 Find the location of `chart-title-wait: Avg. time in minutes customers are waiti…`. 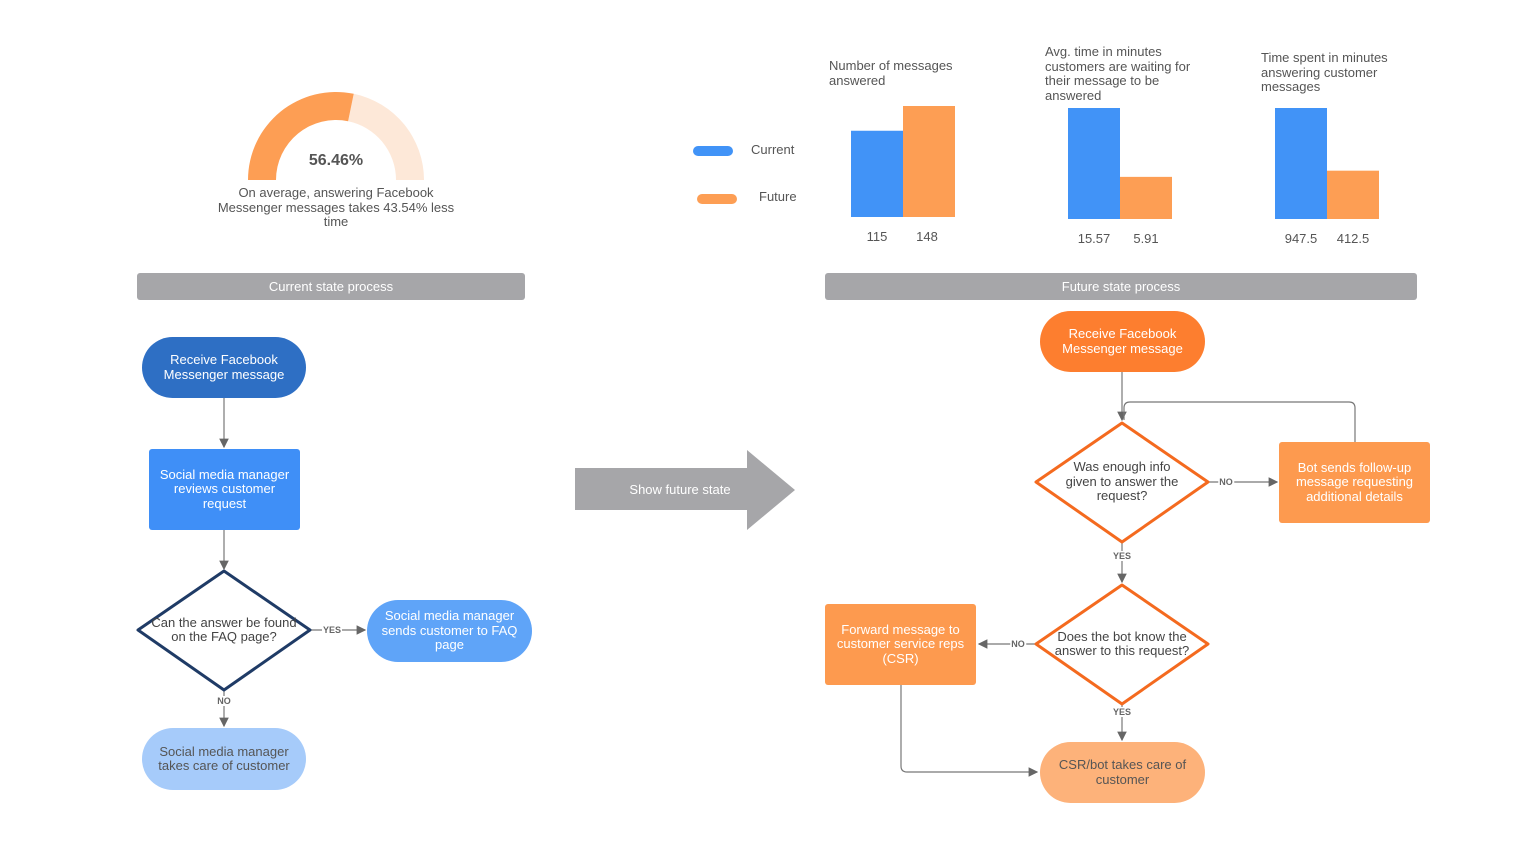

chart-title-wait: Avg. time in minutes customers are waiti… is located at coordinates (1118, 73).